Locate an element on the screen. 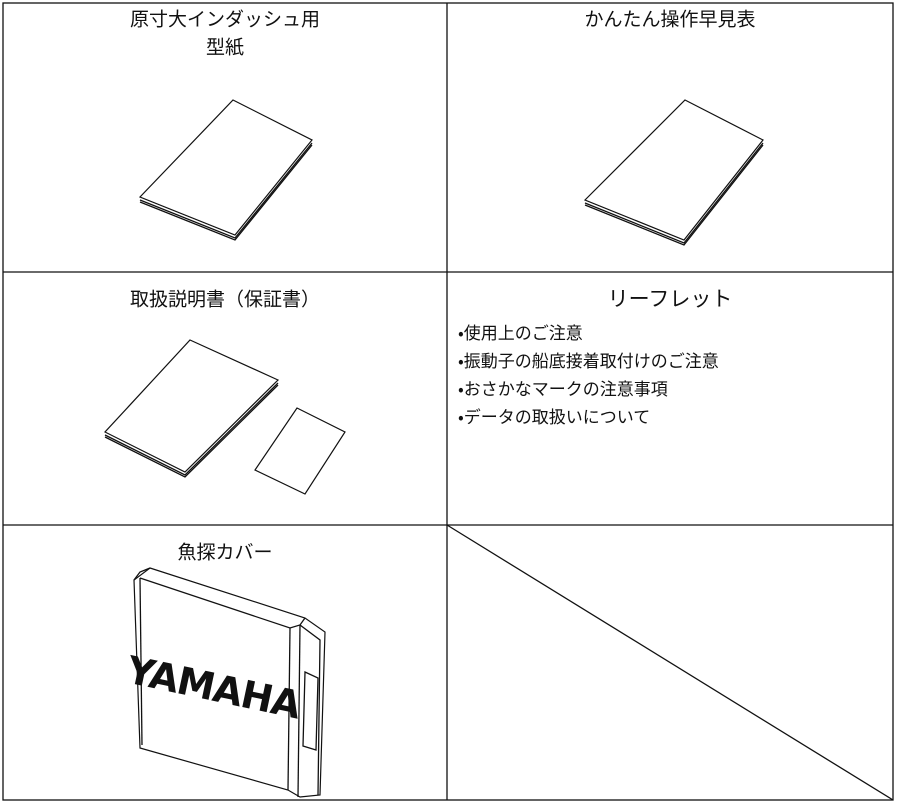  cell-title: 原寸大インダッシュ用 is located at coordinates (225, 20).